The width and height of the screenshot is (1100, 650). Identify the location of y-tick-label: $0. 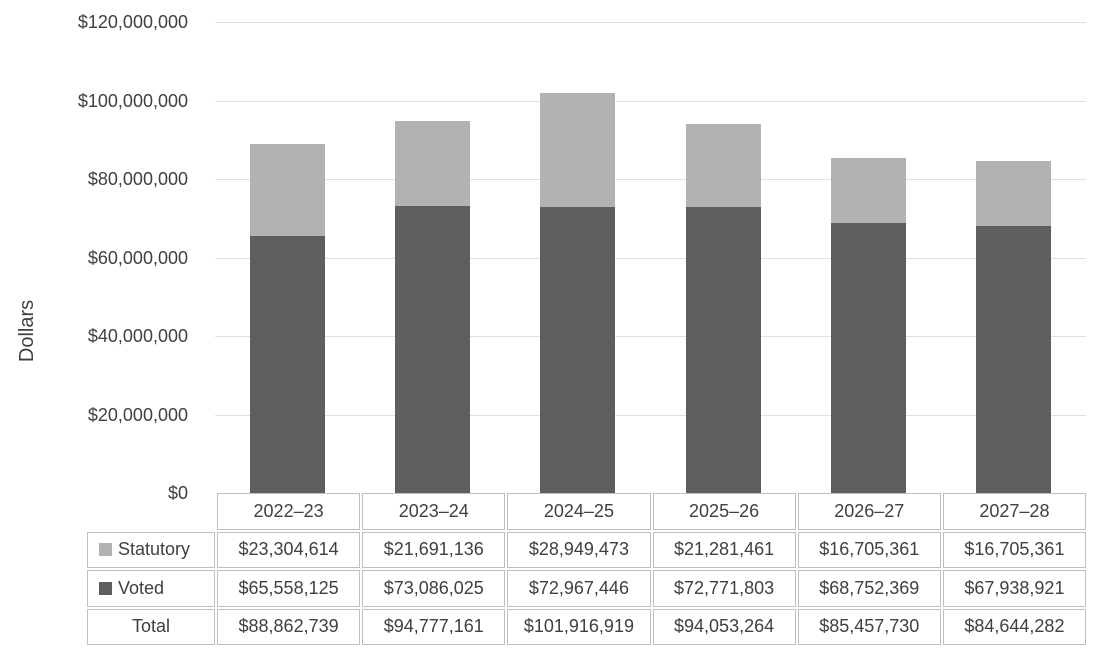
(177, 493).